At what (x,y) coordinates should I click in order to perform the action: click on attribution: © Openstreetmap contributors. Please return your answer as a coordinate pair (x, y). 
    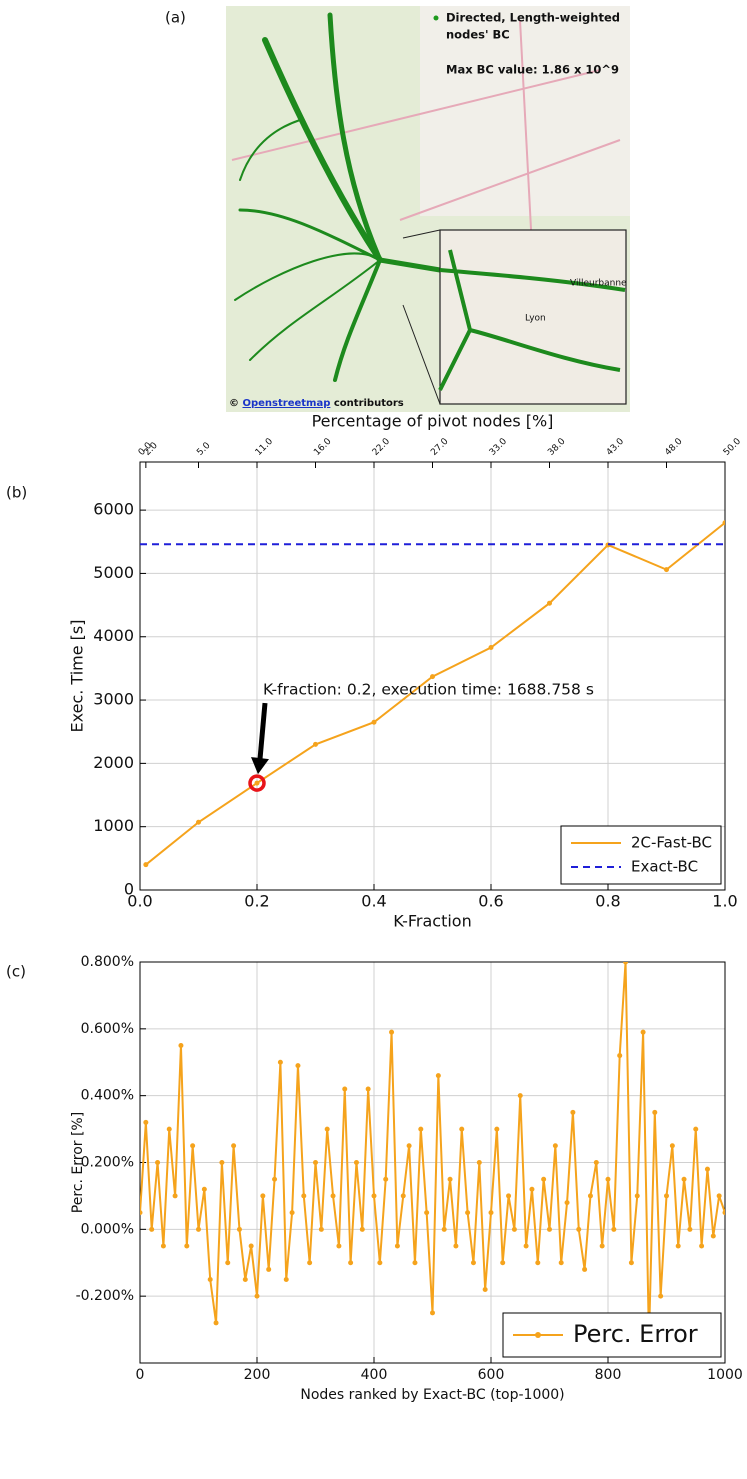
    Looking at the image, I should click on (316, 403).